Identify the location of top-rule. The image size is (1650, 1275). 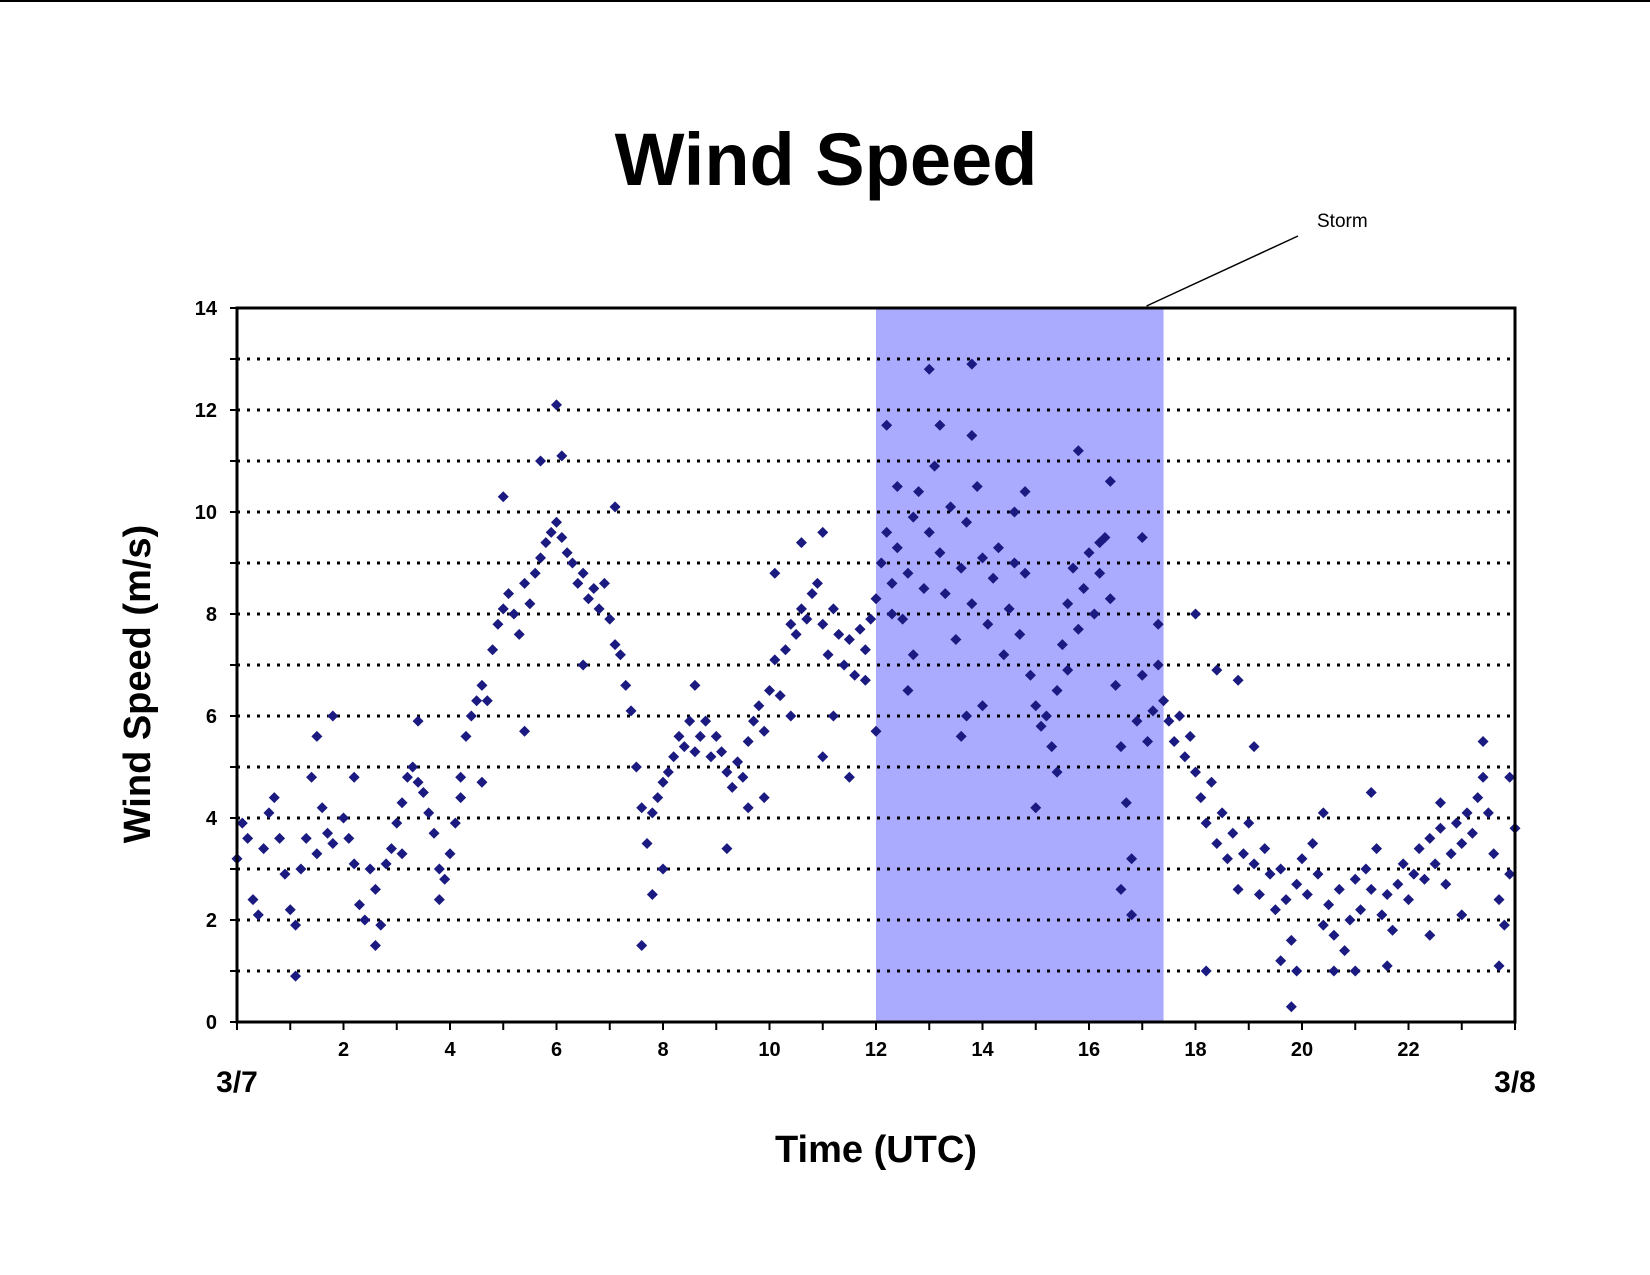
(825, 1).